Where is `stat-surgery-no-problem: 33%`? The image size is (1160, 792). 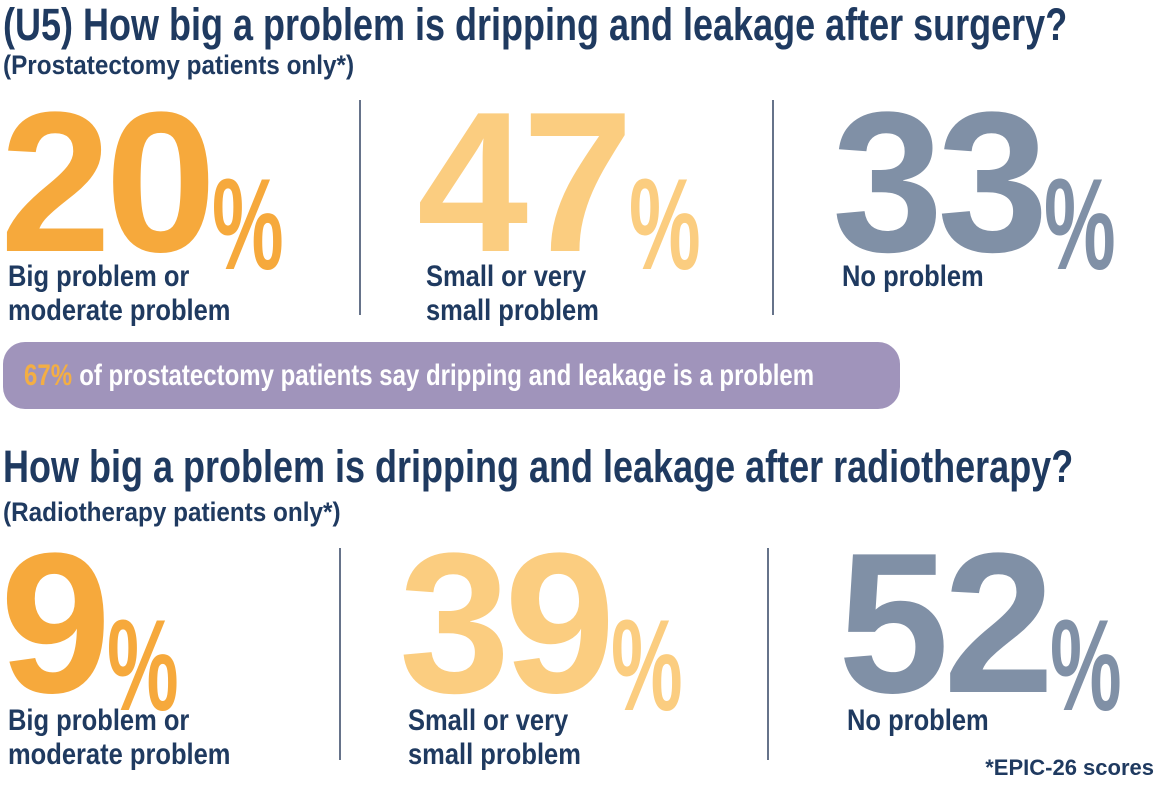
stat-surgery-no-problem: 33% is located at coordinates (996, 184).